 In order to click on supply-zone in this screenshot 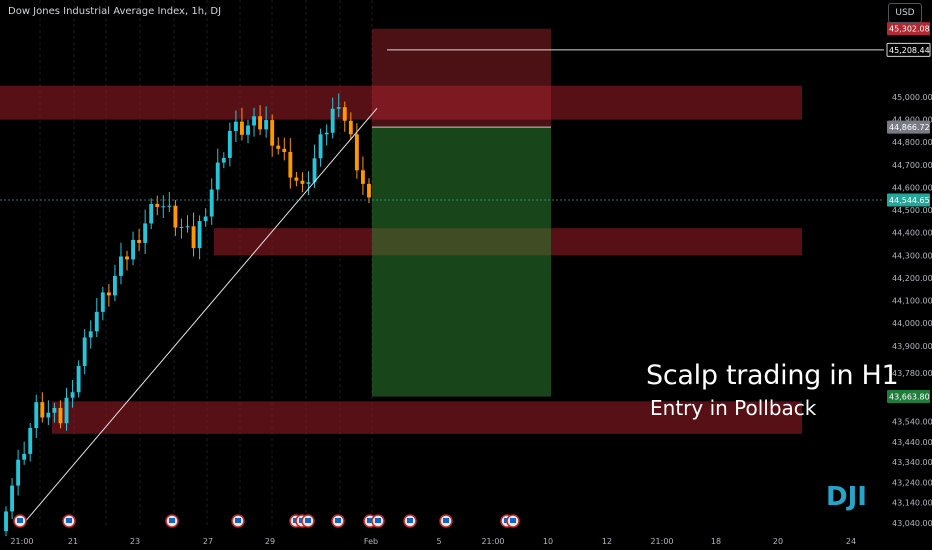, I will do `click(401, 102)`.